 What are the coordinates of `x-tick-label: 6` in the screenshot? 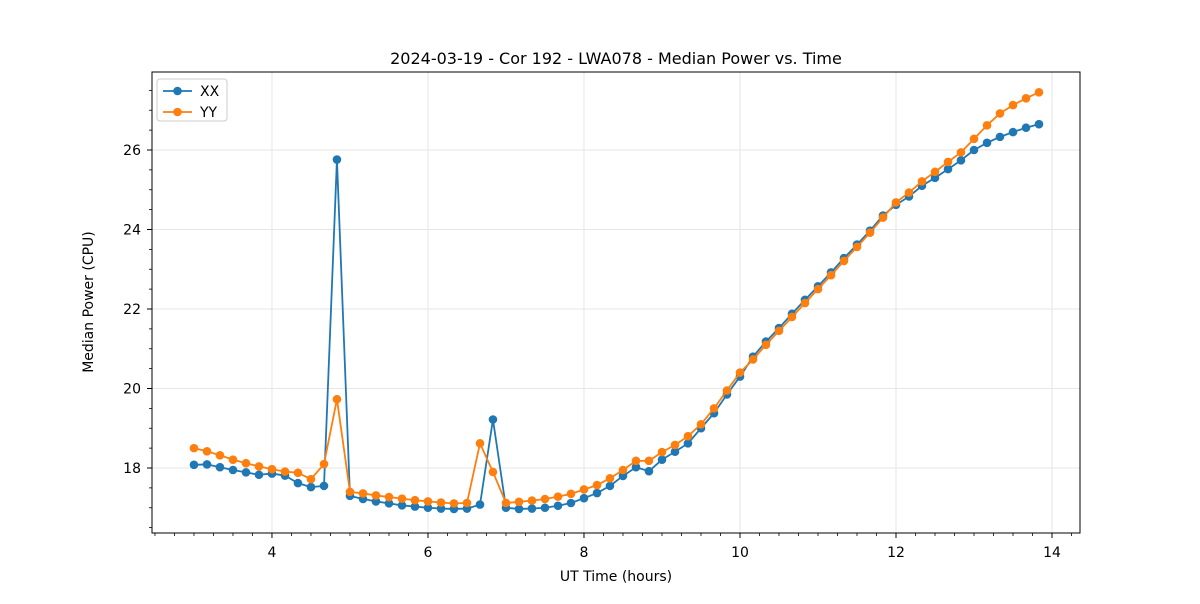 It's located at (428, 553).